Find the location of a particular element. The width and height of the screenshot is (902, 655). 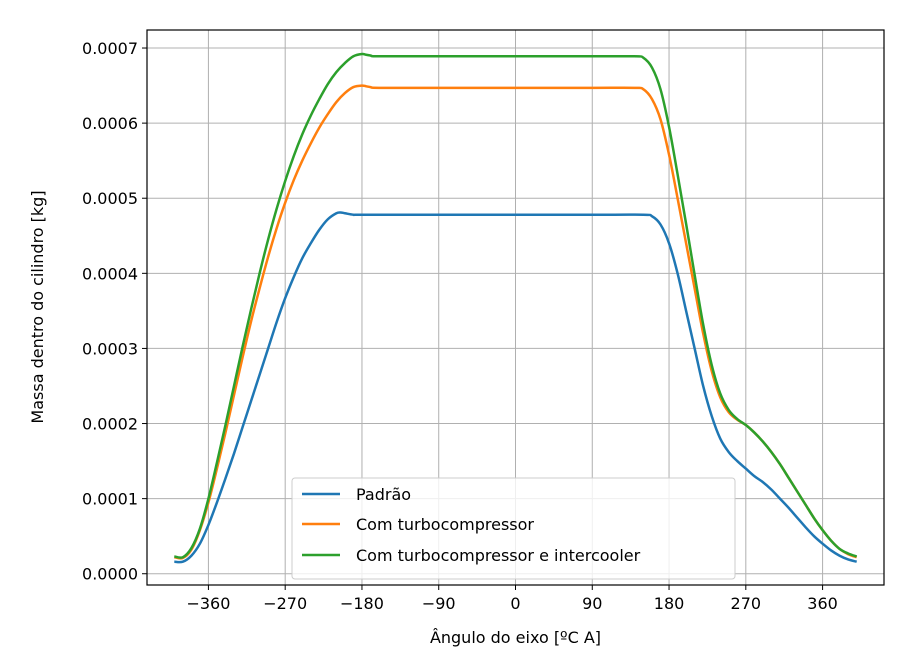

x-tick-label: 90 is located at coordinates (592, 603).